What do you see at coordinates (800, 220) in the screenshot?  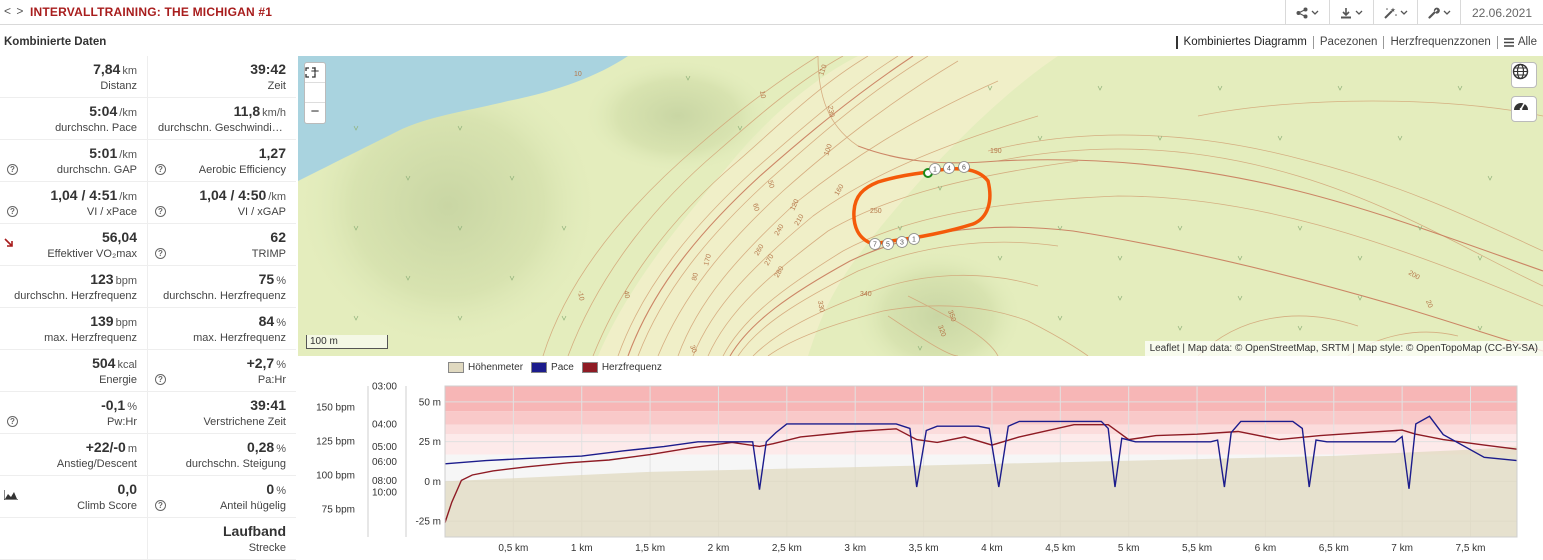 I see `contour-label: 210` at bounding box center [800, 220].